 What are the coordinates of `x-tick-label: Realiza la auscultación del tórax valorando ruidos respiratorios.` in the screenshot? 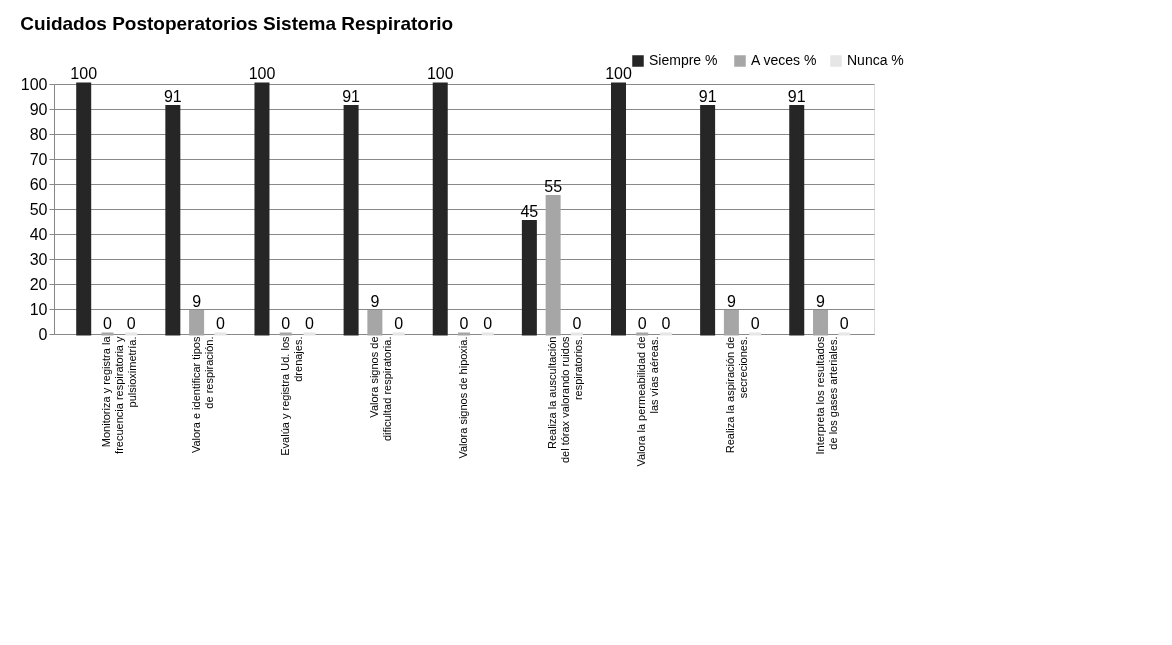 It's located at (565, 400).